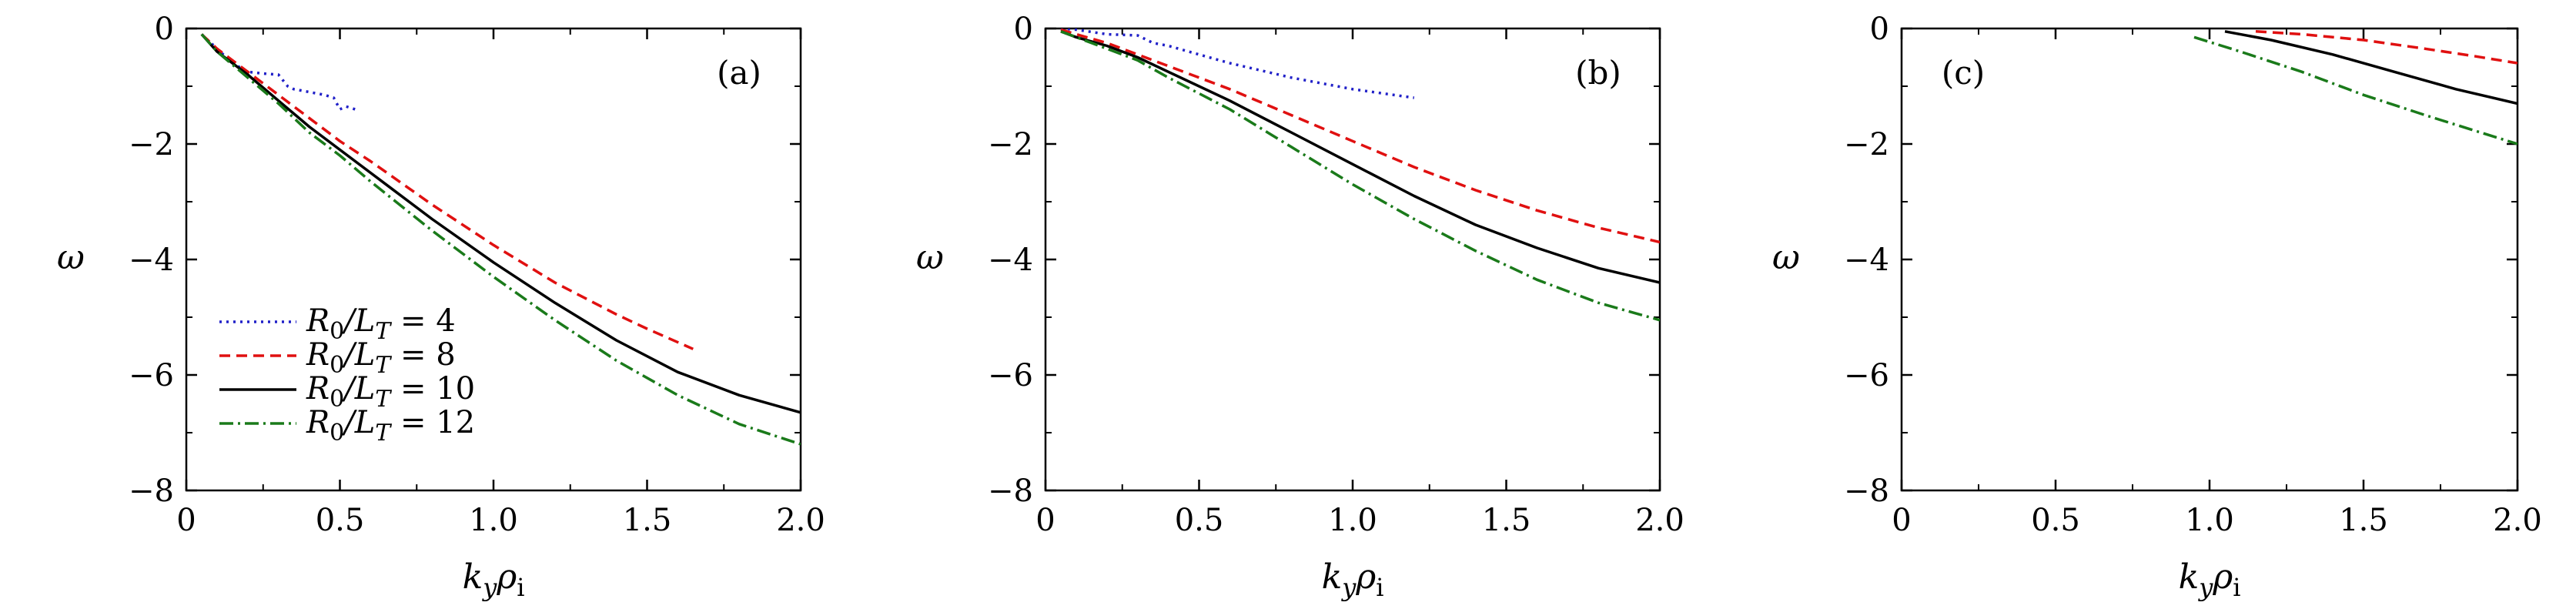 The height and width of the screenshot is (609, 2576). What do you see at coordinates (391, 426) in the screenshot?
I see `legend-label: R0/LT = 12` at bounding box center [391, 426].